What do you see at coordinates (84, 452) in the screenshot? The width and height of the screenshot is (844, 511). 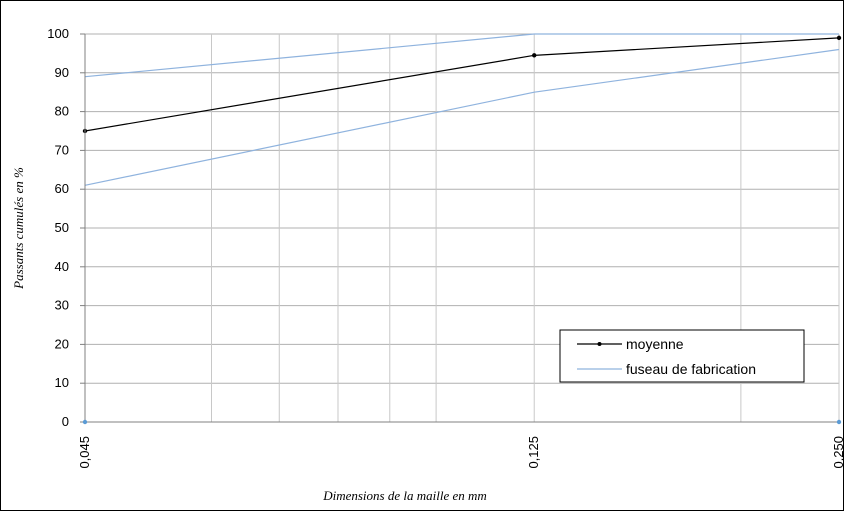 I see `x-tick-label: 0,045` at bounding box center [84, 452].